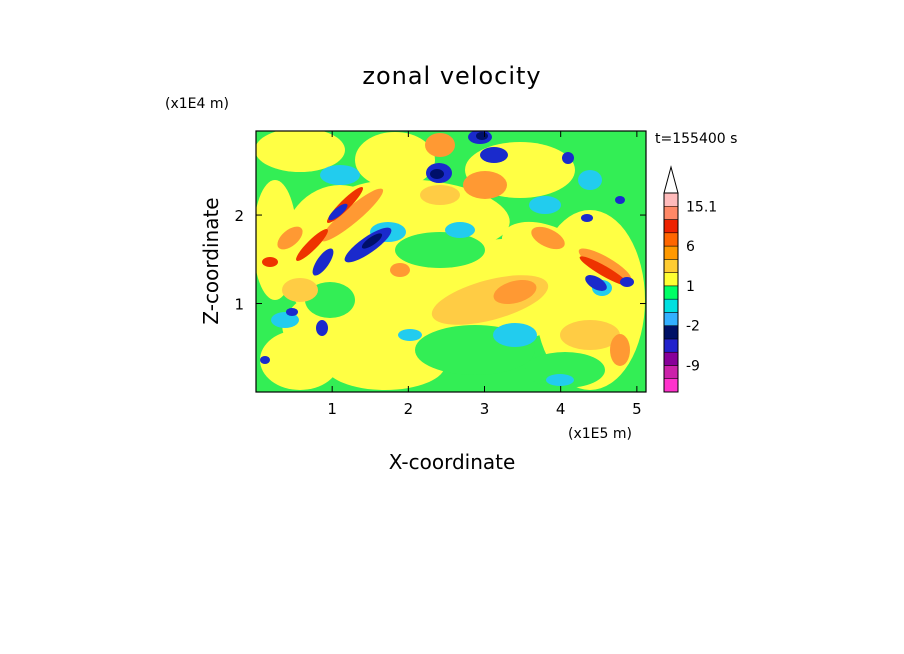 The height and width of the screenshot is (654, 904). I want to click on colorbar: 15.1 6 1 -2 -9, so click(690, 279).